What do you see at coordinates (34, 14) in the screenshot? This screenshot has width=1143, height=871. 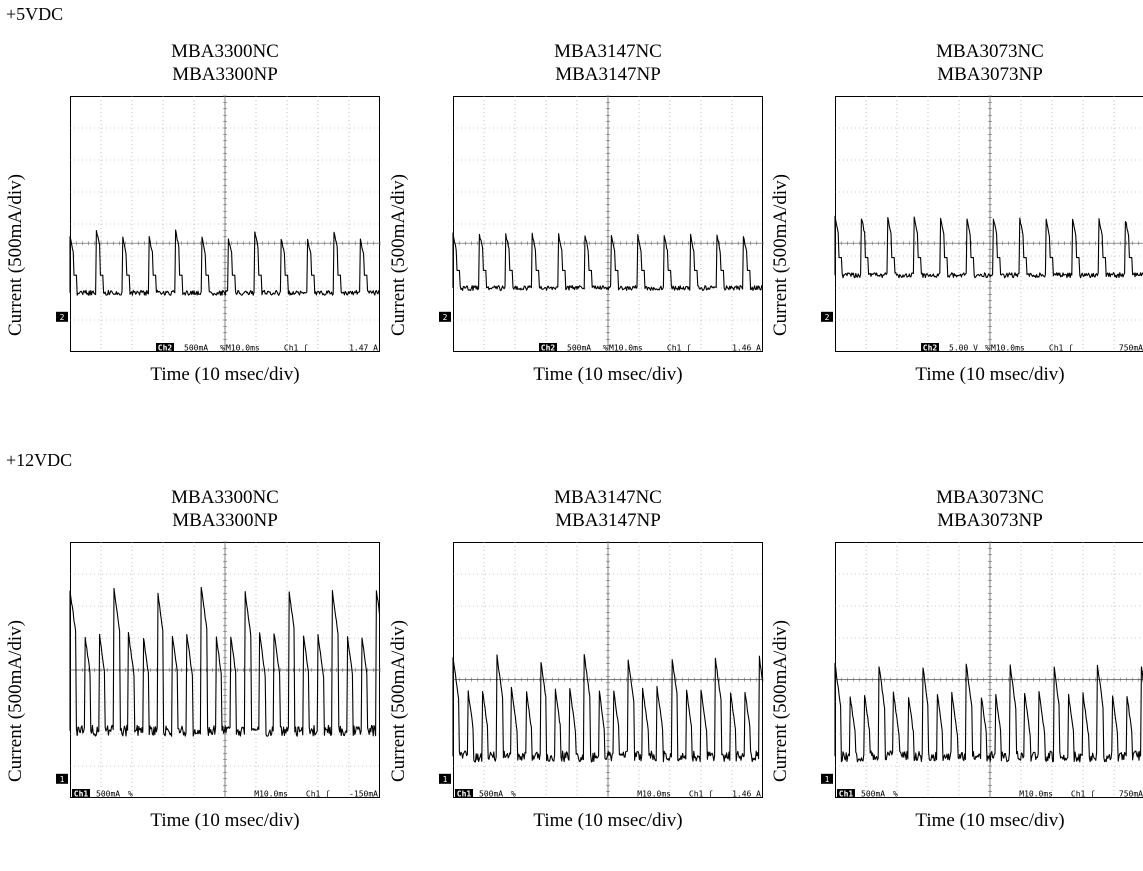 I see `section-label-5vdc: +5VDC` at bounding box center [34, 14].